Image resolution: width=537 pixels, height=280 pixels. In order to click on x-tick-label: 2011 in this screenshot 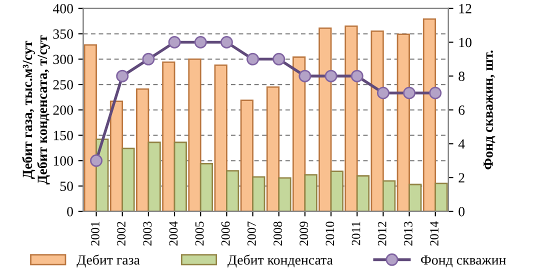, I will do `click(356, 234)`.